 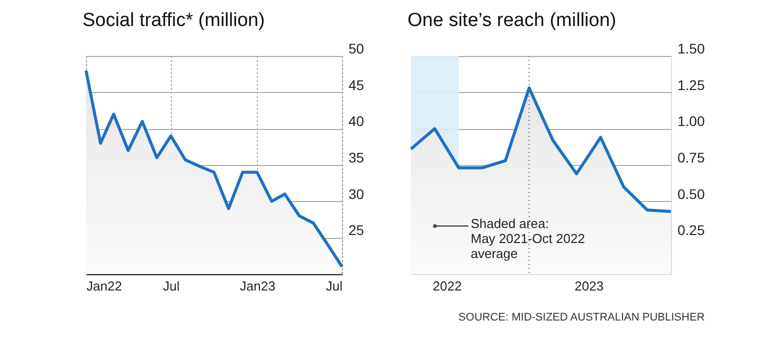 I want to click on y-tick-label: 25, so click(x=356, y=230).